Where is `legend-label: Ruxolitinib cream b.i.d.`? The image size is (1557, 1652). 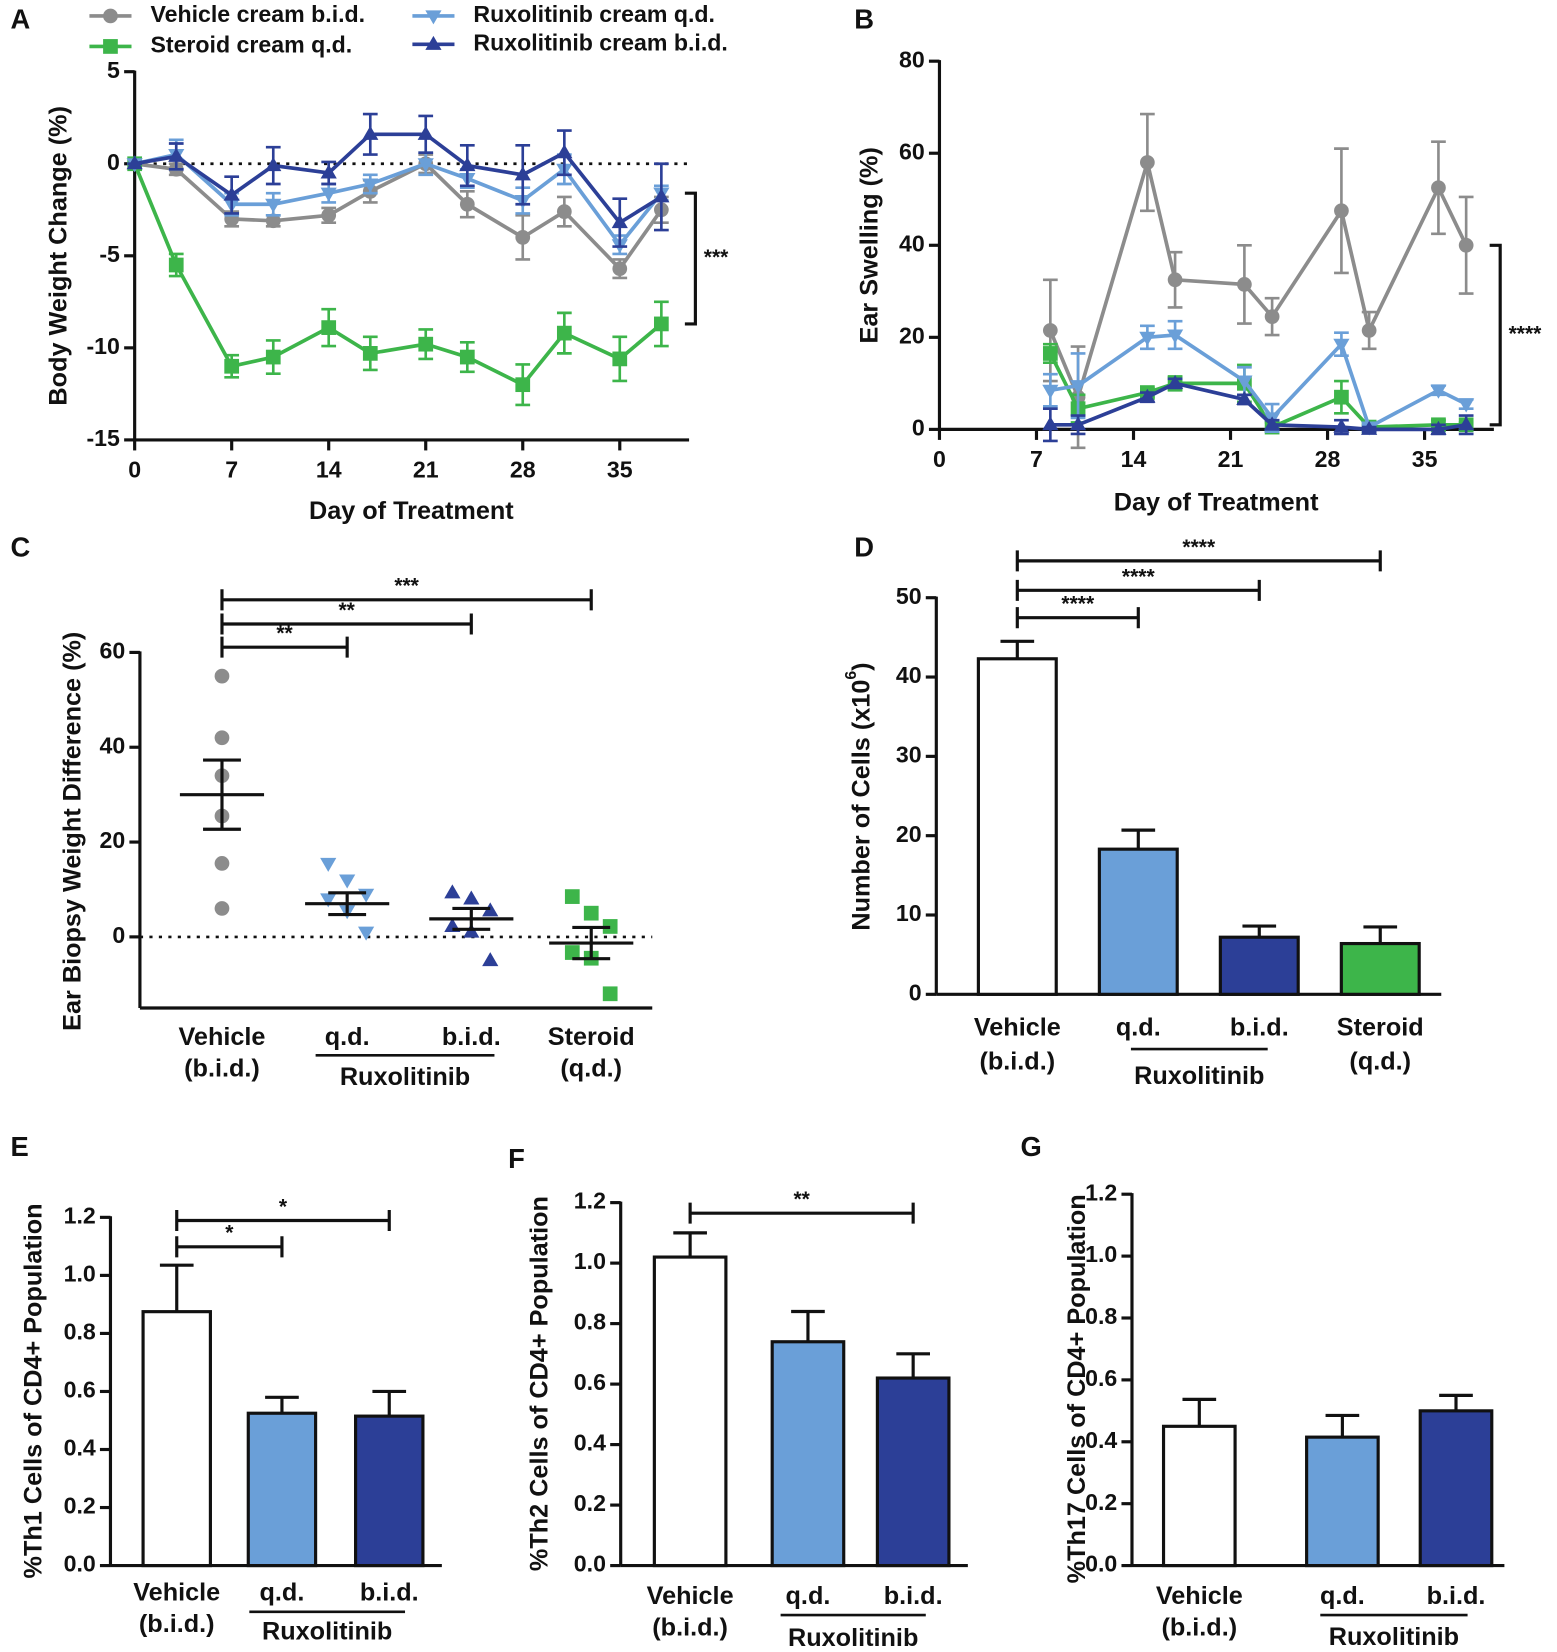 legend-label: Ruxolitinib cream b.i.d. is located at coordinates (600, 42).